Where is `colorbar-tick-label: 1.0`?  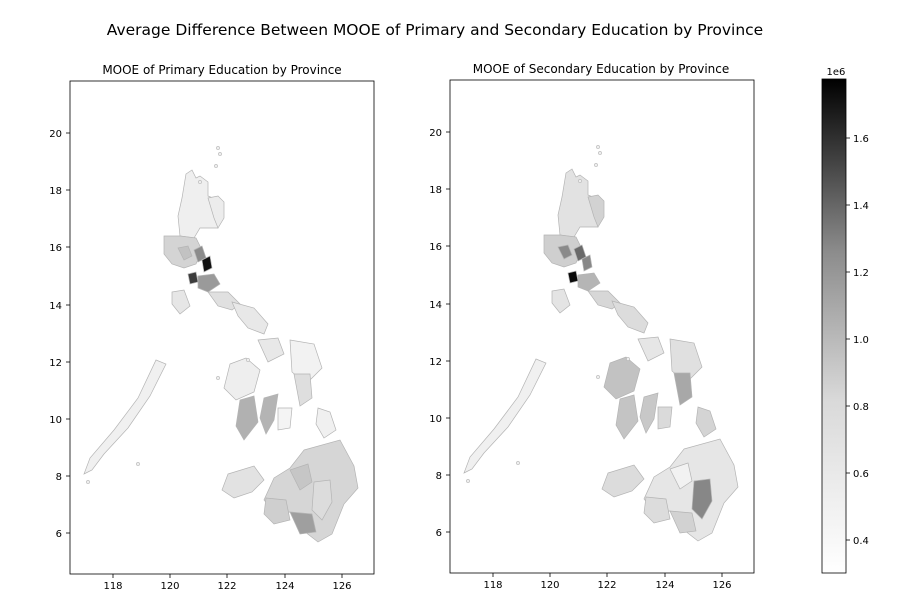
colorbar-tick-label: 1.0 is located at coordinates (861, 340).